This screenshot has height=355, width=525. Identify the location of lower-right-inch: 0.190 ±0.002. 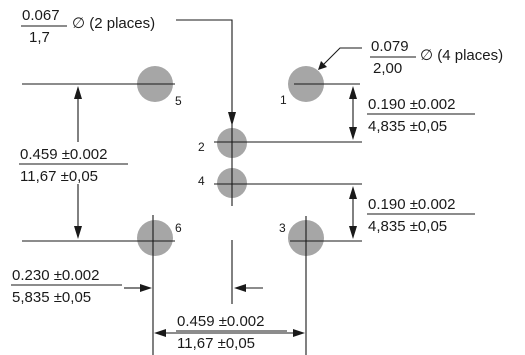
(411, 204).